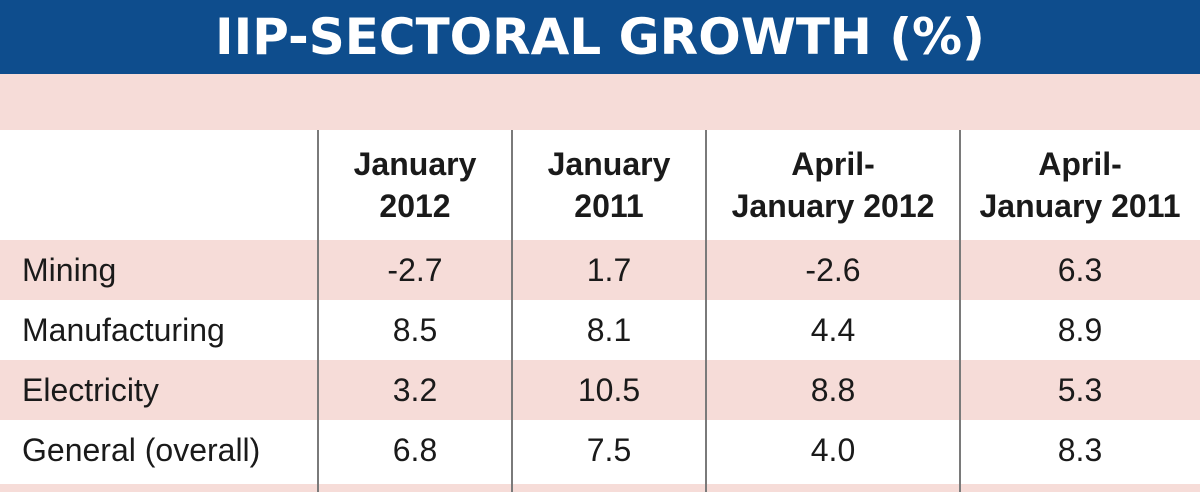 Image resolution: width=1200 pixels, height=492 pixels. Describe the element at coordinates (833, 330) in the screenshot. I see `table-cell: 4.4` at that location.